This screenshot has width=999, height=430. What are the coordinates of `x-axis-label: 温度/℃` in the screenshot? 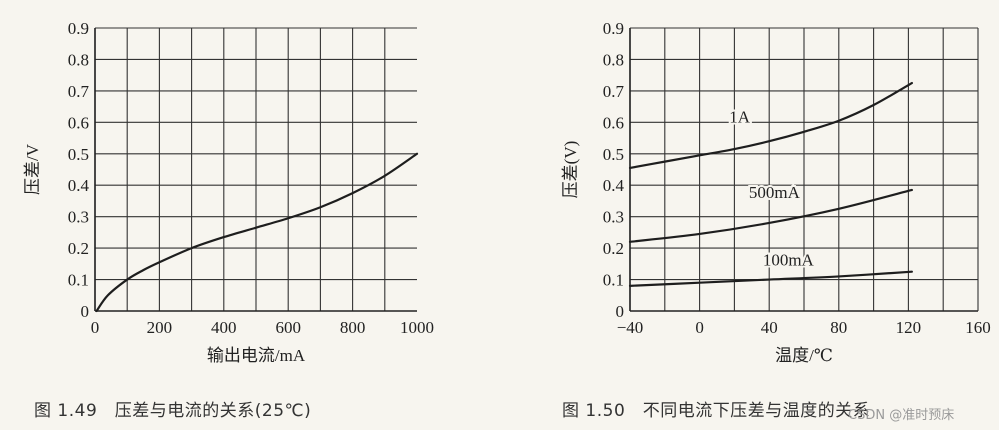 It's located at (804, 355).